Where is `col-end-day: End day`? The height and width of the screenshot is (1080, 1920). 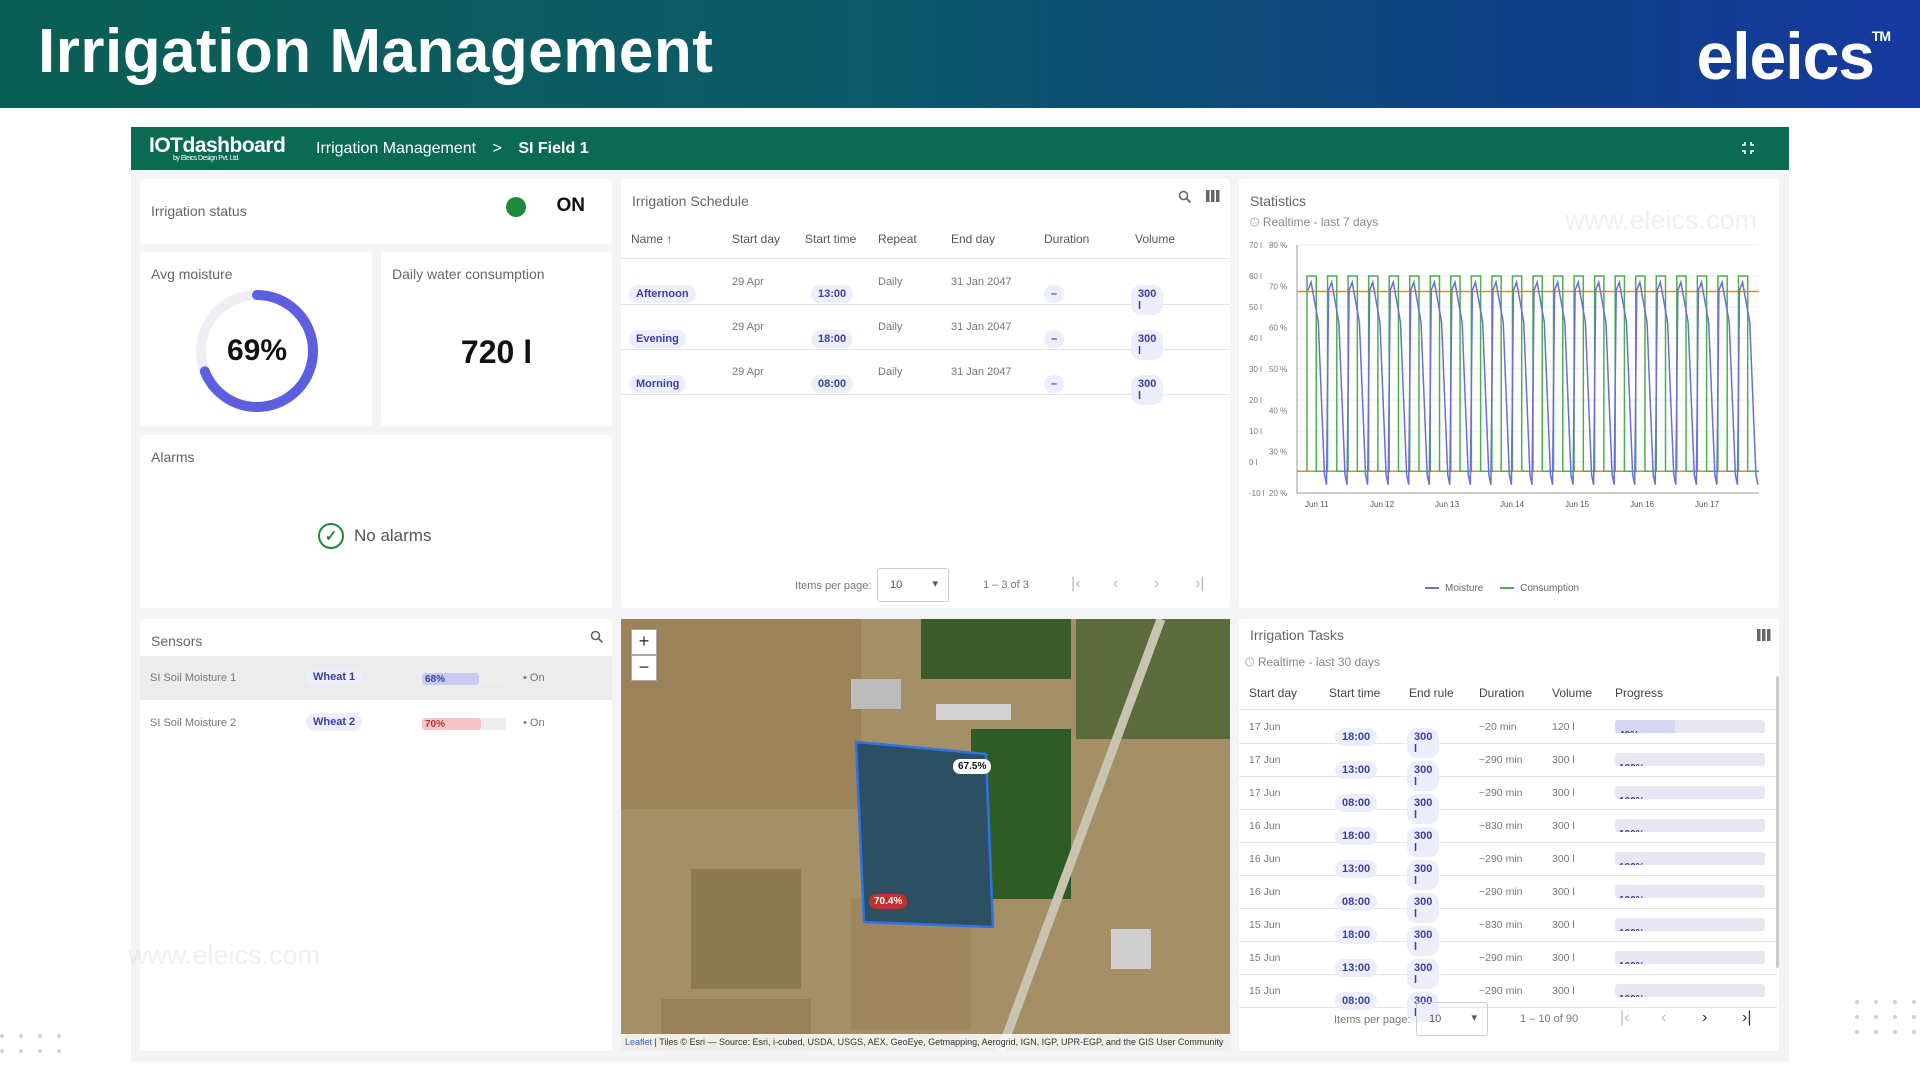
col-end-day: End day is located at coordinates (973, 239).